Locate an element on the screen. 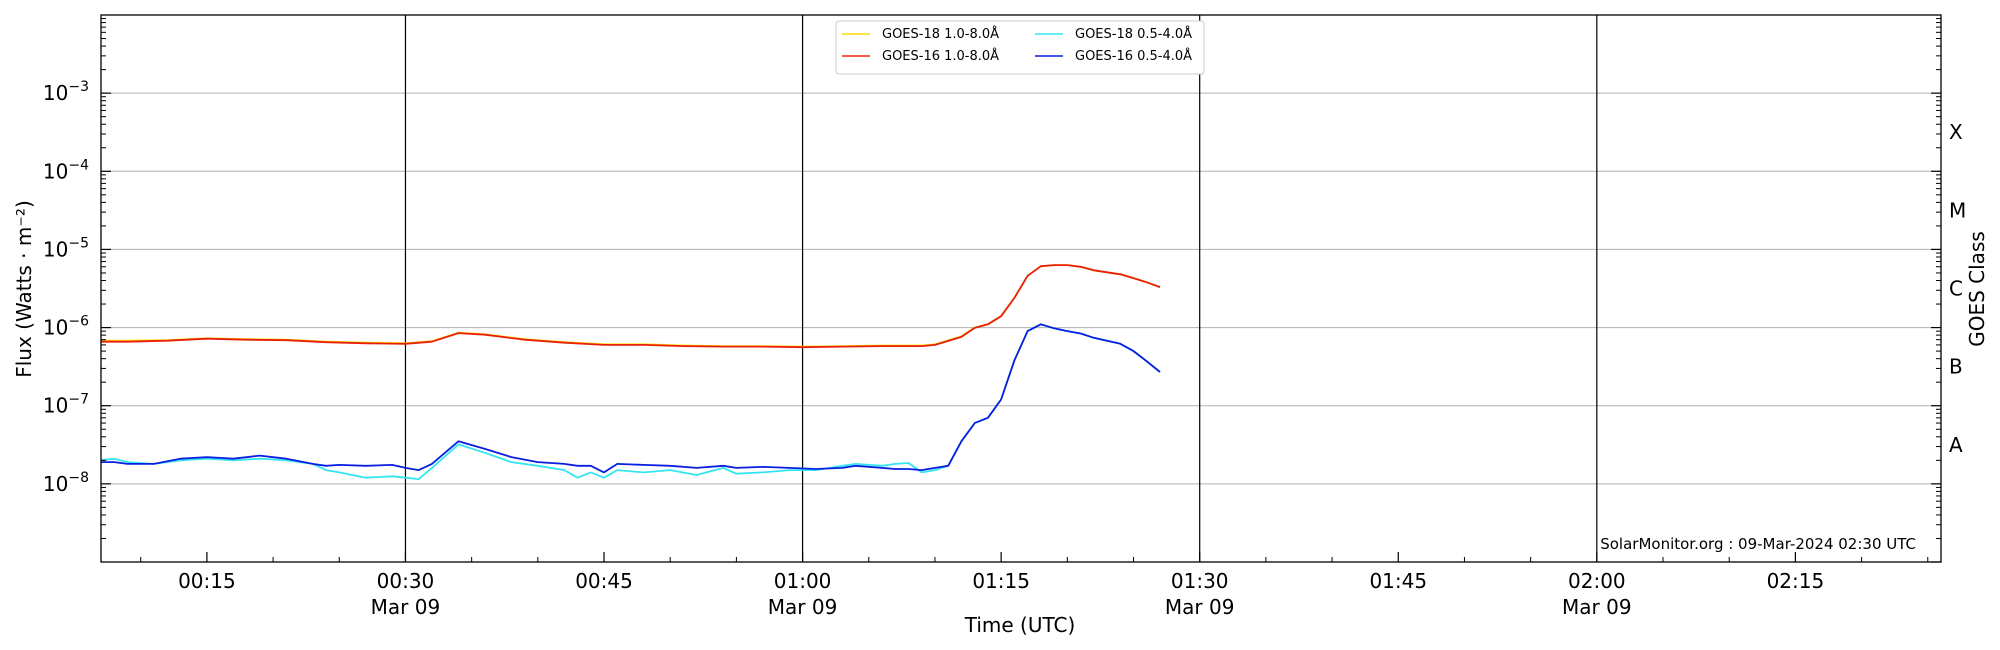 This screenshot has width=2000, height=650. goes-class-label-a: A is located at coordinates (1956, 445).